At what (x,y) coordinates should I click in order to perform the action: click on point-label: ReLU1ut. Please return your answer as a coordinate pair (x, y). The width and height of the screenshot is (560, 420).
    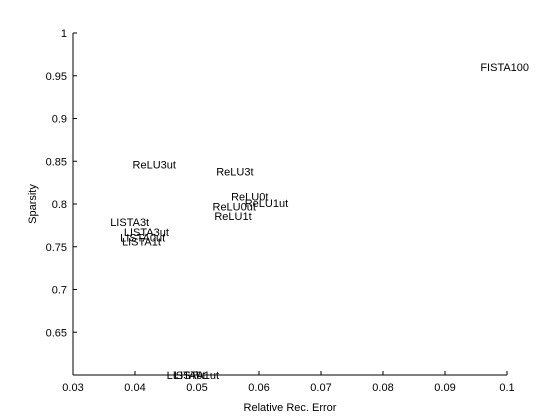
    Looking at the image, I should click on (266, 204).